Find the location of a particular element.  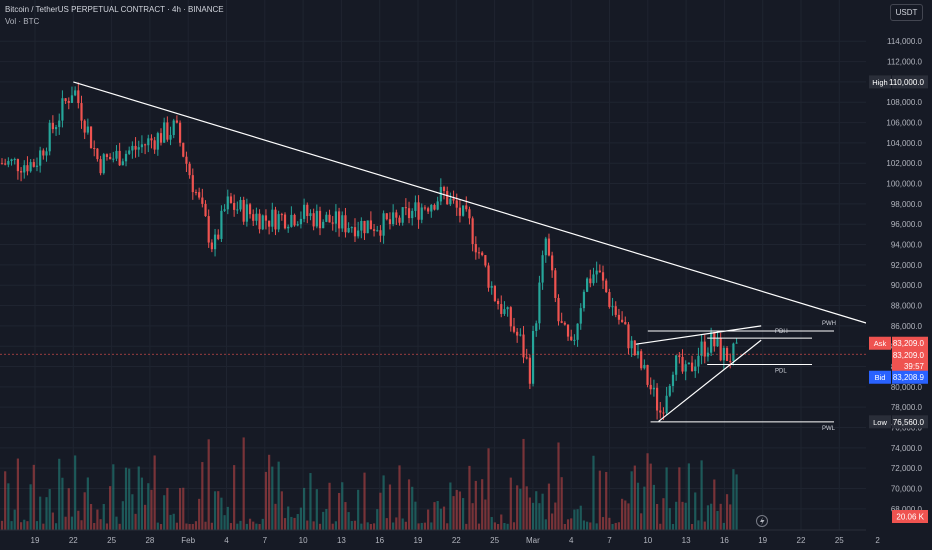

bid-value: 83,208.9 is located at coordinates (909, 377).